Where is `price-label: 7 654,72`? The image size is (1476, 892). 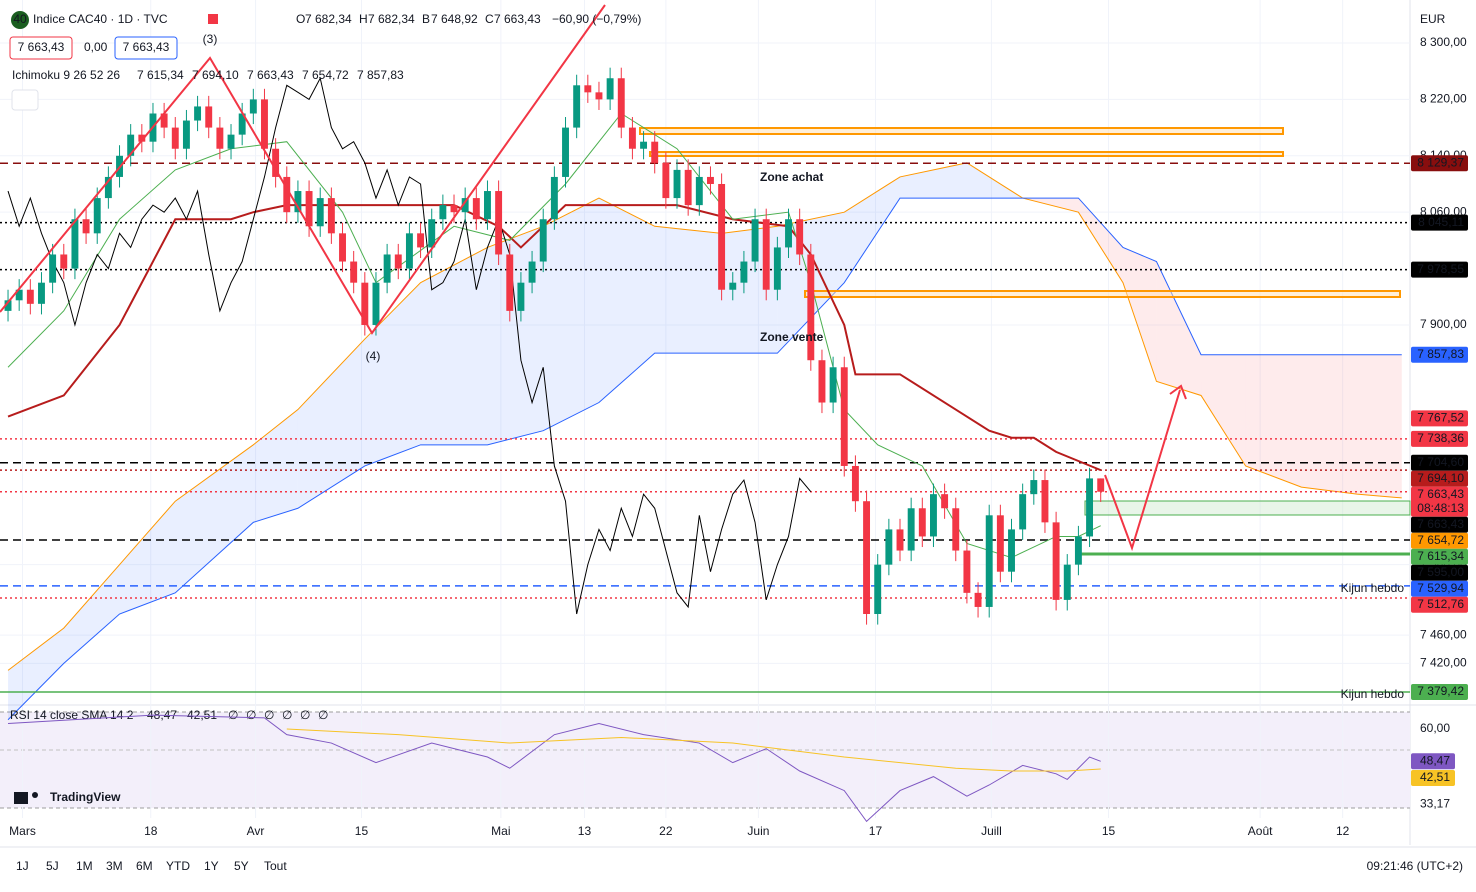 price-label: 7 654,72 is located at coordinates (1440, 540).